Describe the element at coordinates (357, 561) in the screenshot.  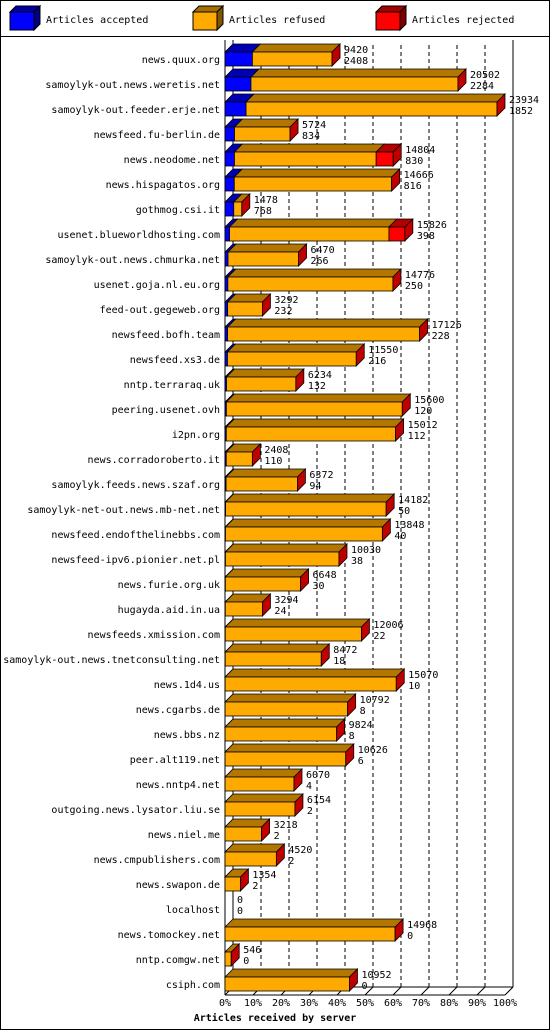
I see `accepted-label: 38` at that location.